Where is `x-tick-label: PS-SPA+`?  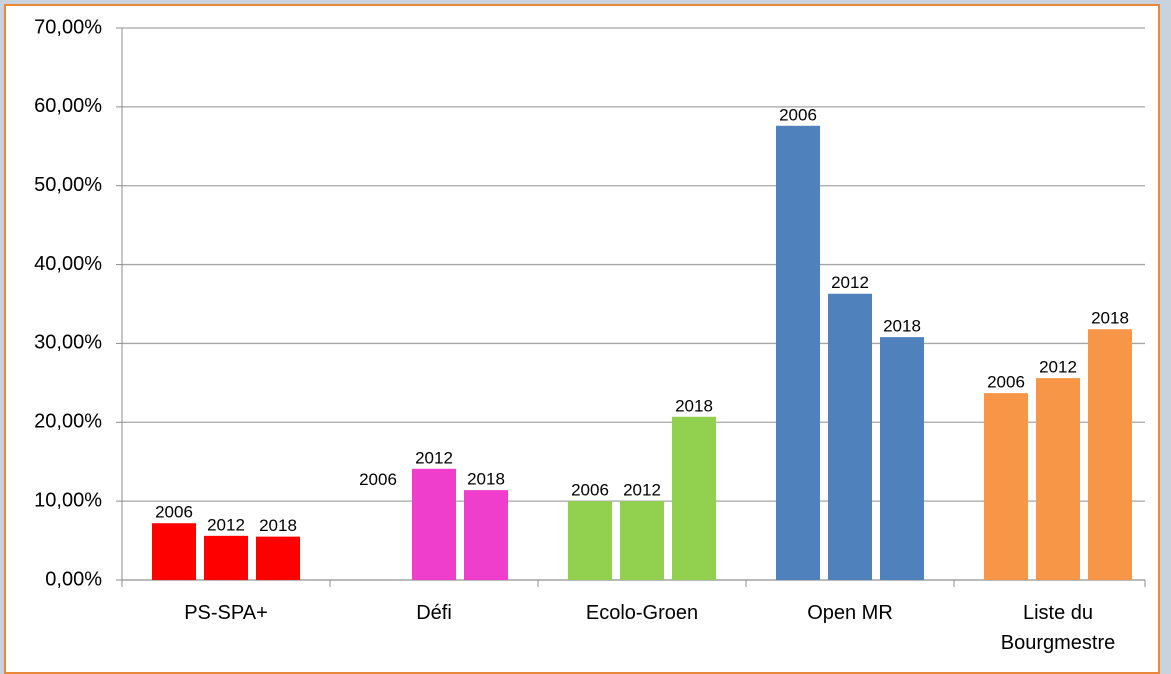 x-tick-label: PS-SPA+ is located at coordinates (226, 613).